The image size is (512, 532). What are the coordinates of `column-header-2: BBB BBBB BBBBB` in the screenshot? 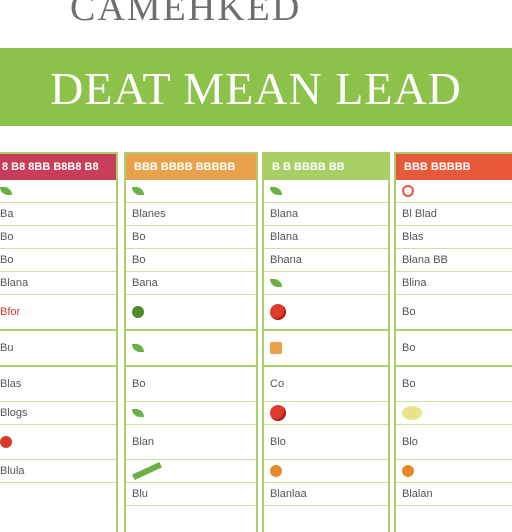 It's located at (191, 167).